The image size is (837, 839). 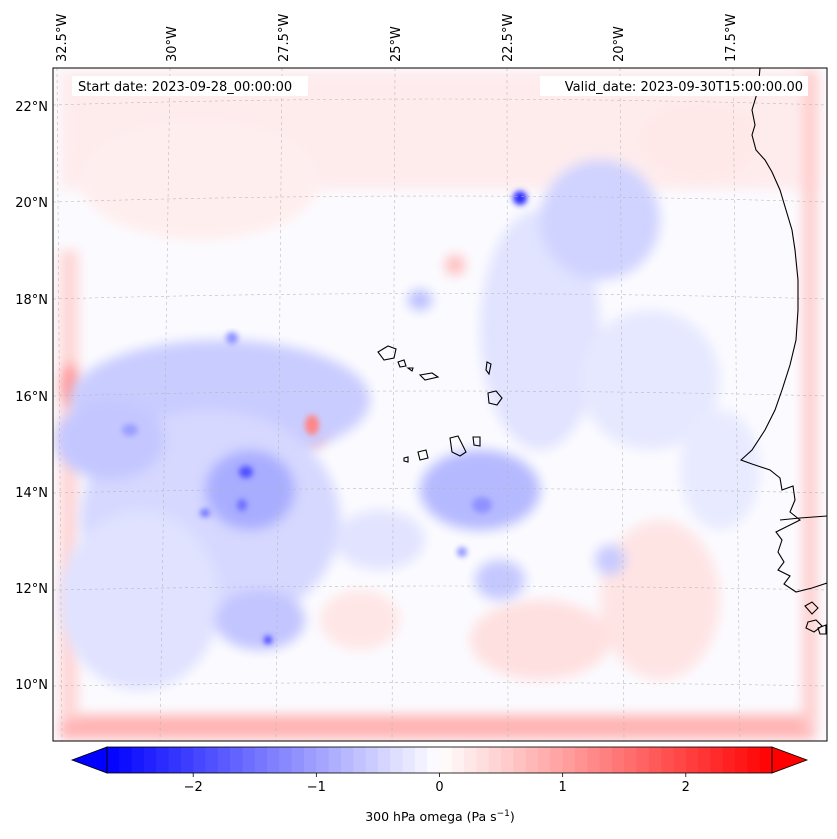 I want to click on colorbar-label-text: 300 hPa omega (Pa s, so click(x=430, y=816).